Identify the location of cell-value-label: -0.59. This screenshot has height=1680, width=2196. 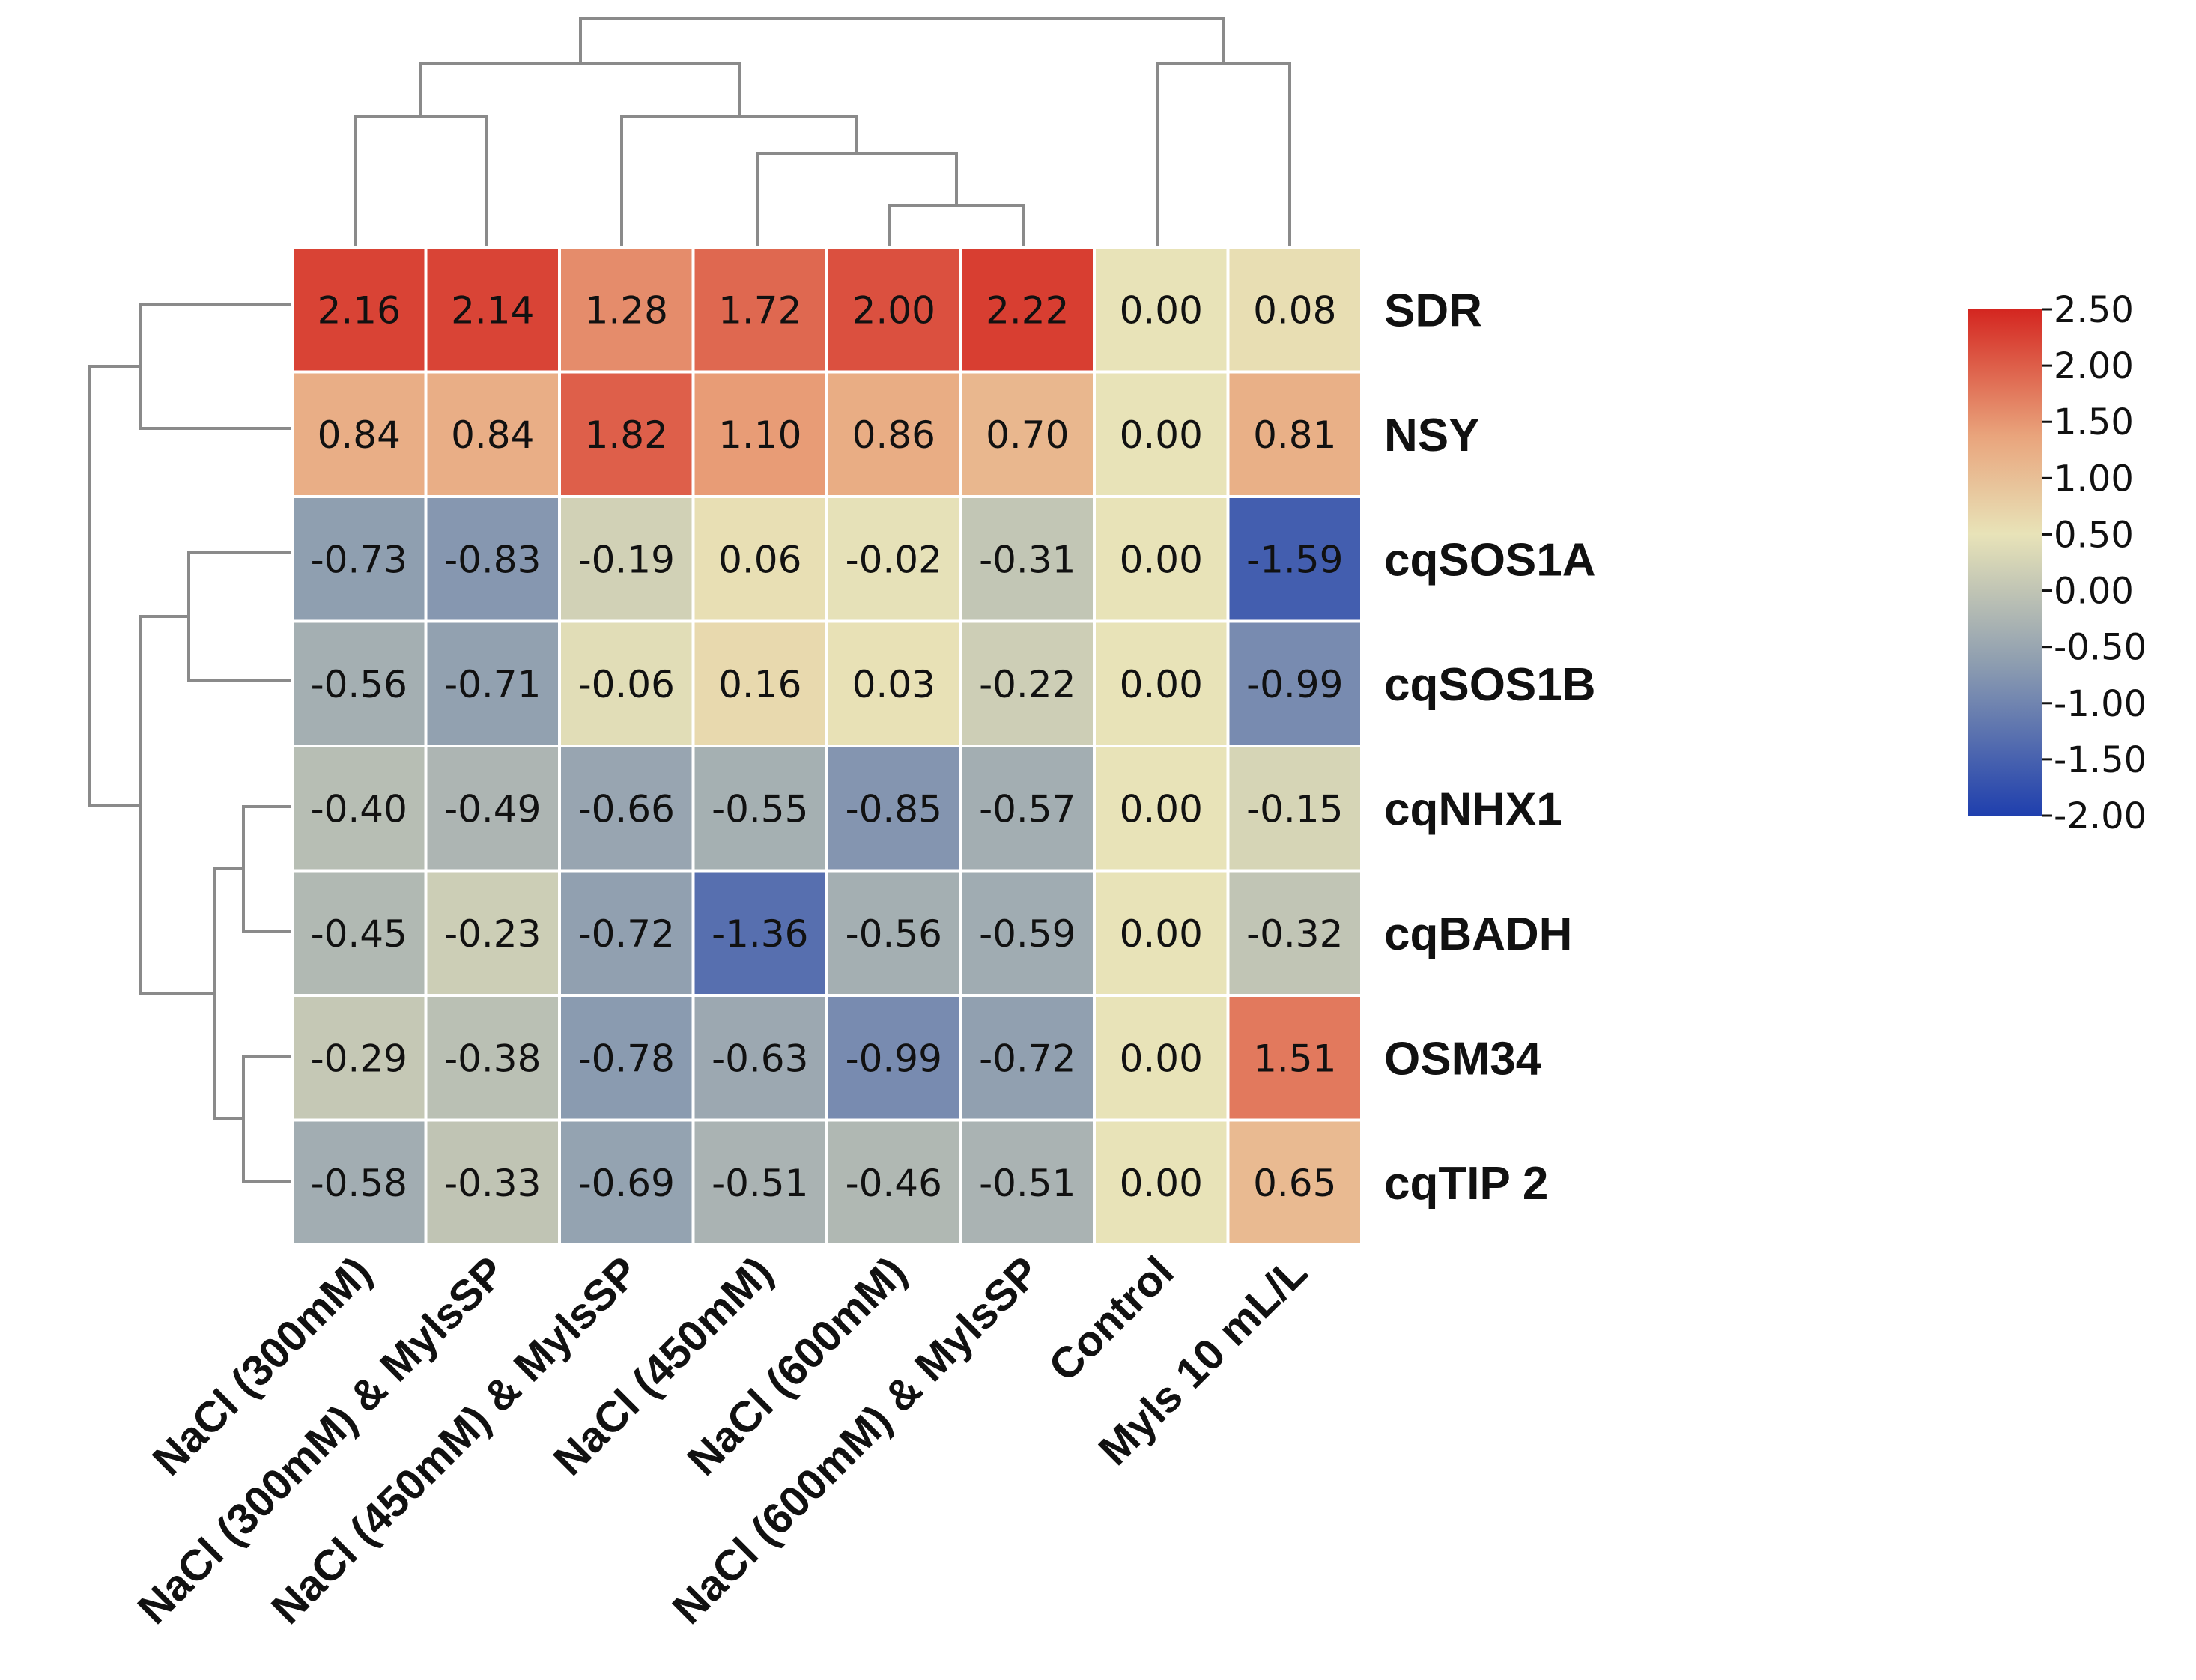
(1028, 934).